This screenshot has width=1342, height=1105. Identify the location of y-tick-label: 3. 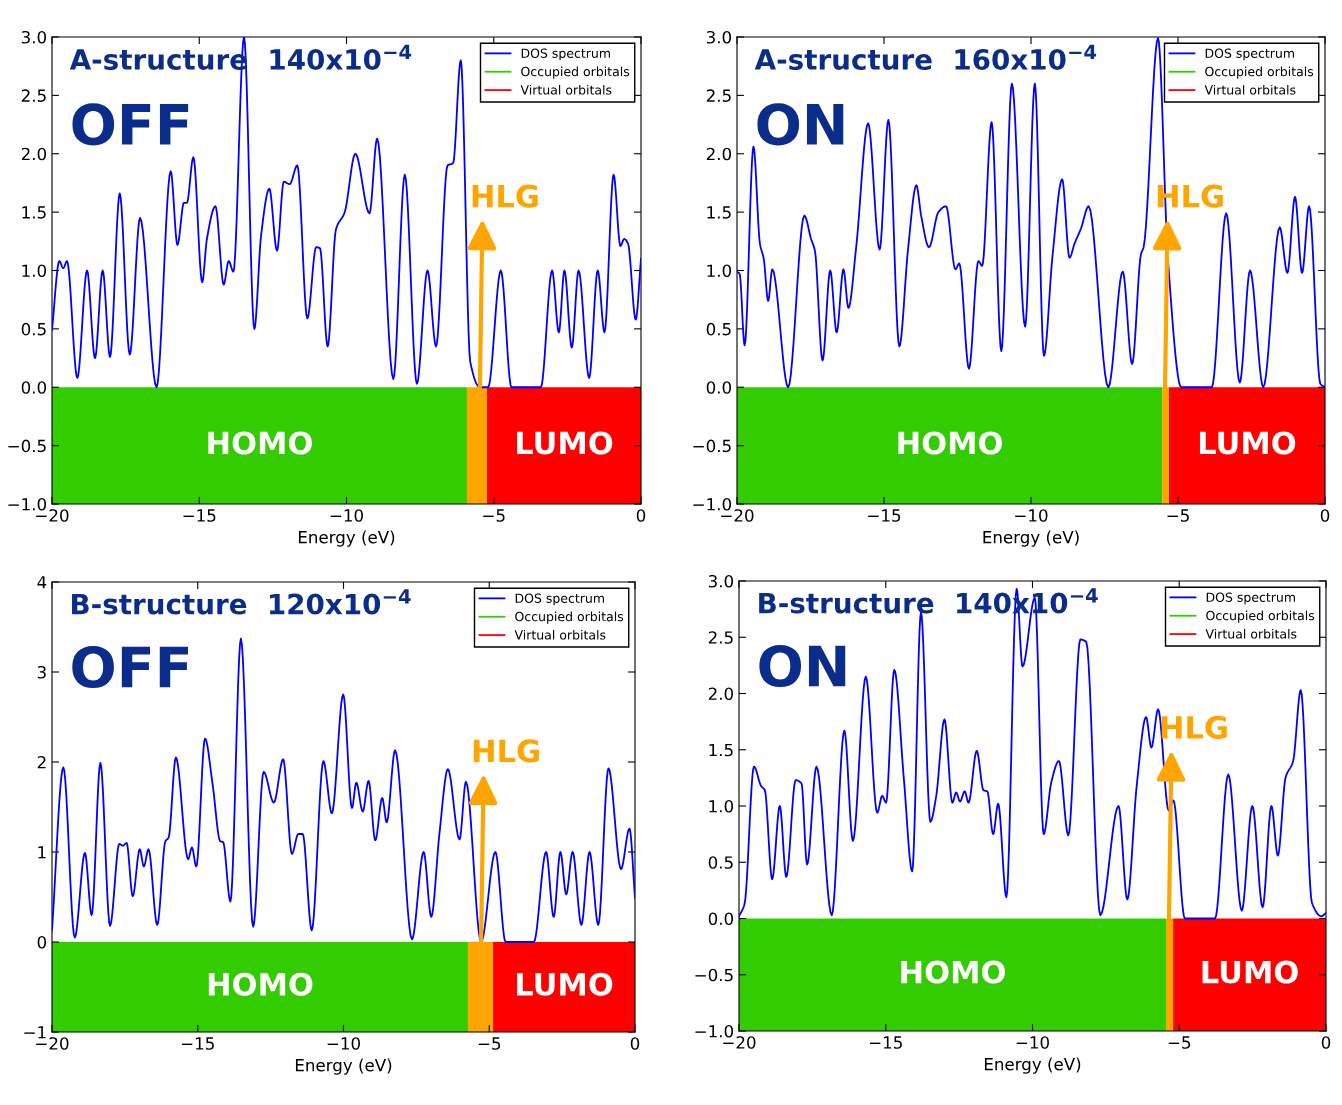
(41, 672).